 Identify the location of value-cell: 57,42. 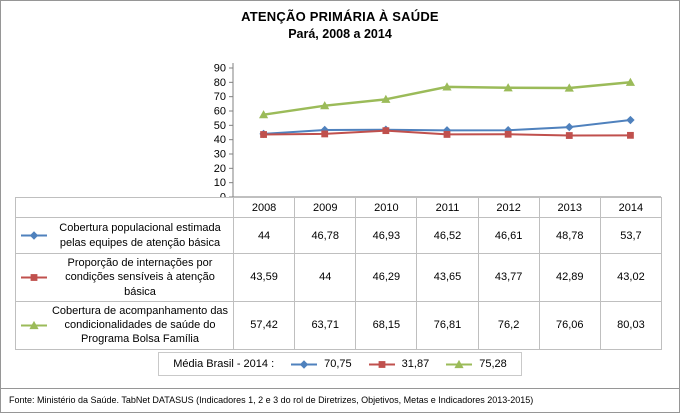
(264, 325).